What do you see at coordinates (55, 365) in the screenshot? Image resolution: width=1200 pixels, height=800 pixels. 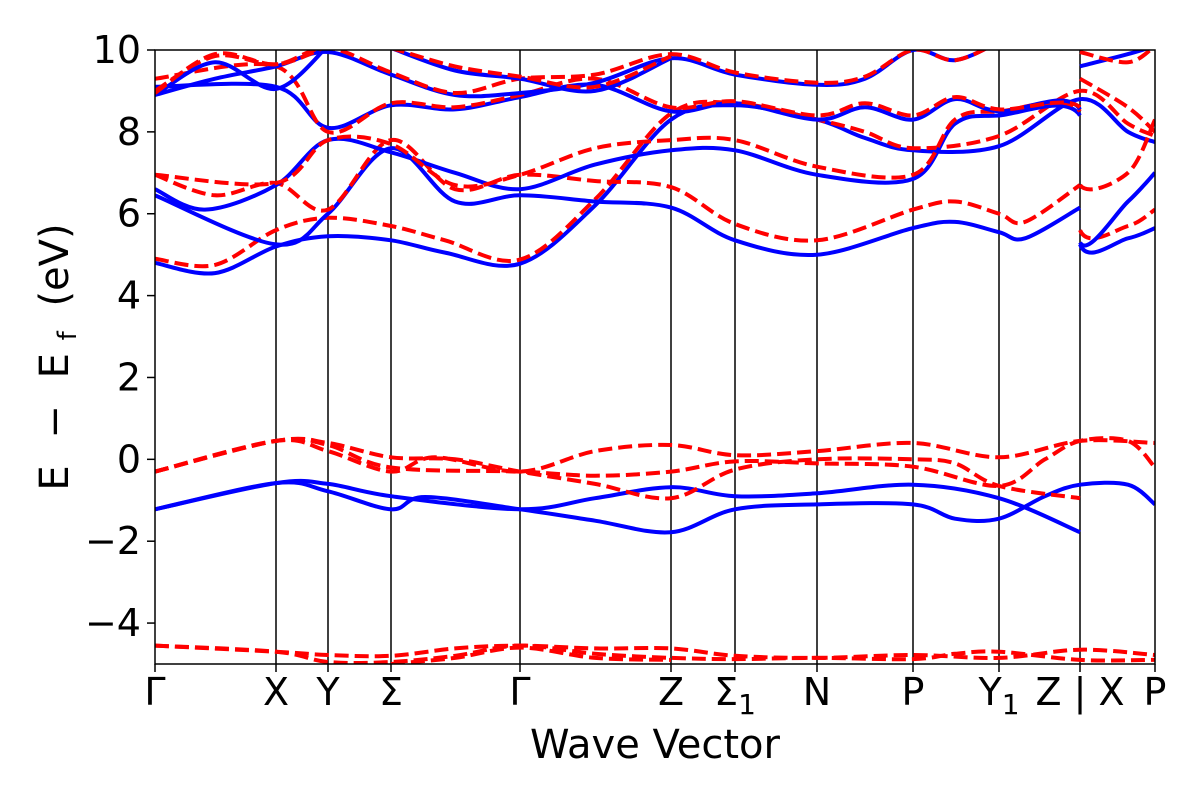 I see `y-axis-title-ef: E` at bounding box center [55, 365].